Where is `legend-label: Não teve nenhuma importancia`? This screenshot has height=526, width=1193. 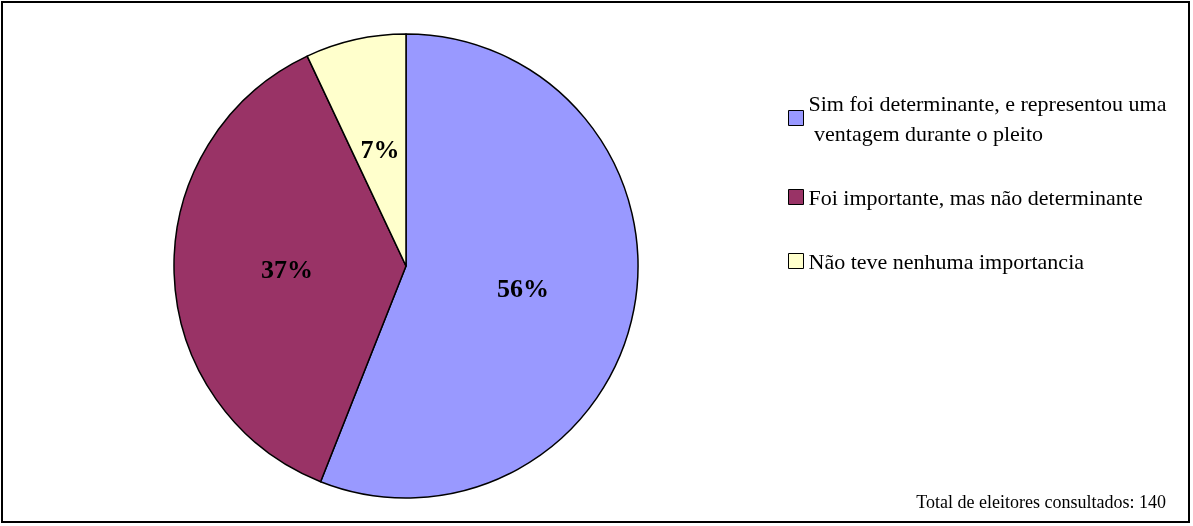 legend-label: Não teve nenhuma importancia is located at coordinates (946, 261).